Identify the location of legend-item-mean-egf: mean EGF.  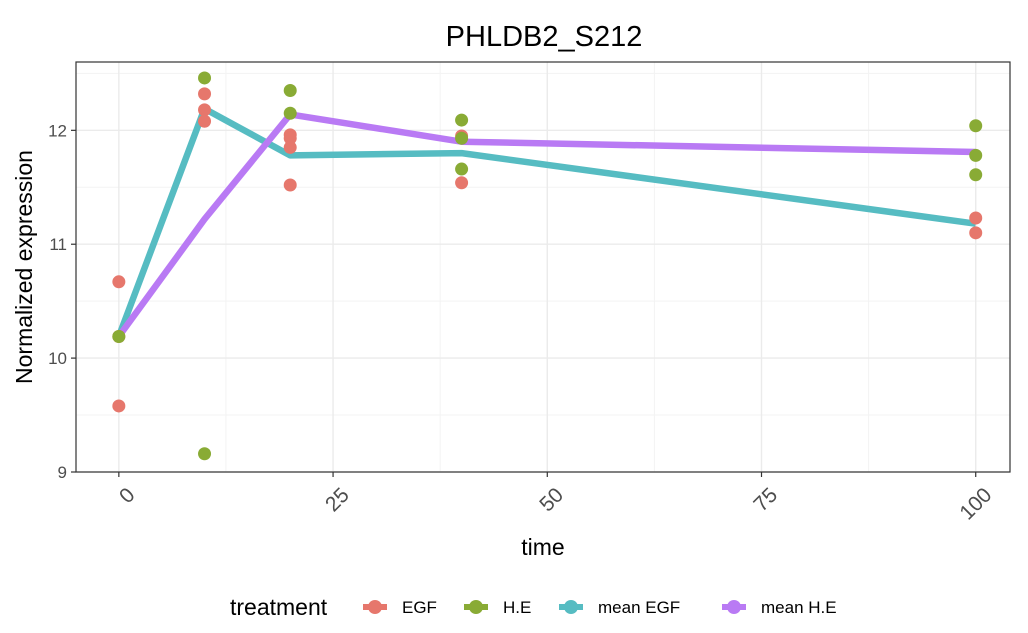
(619, 607).